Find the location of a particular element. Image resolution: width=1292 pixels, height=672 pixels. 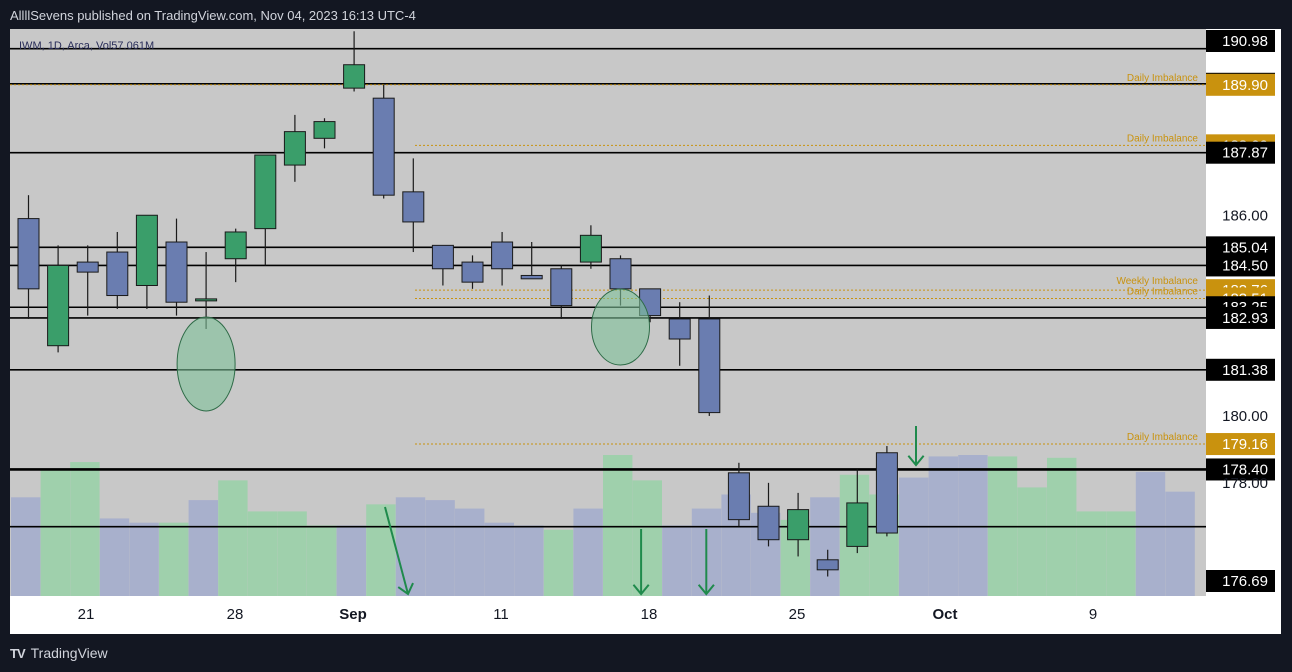

time-label: 9 is located at coordinates (1093, 614).